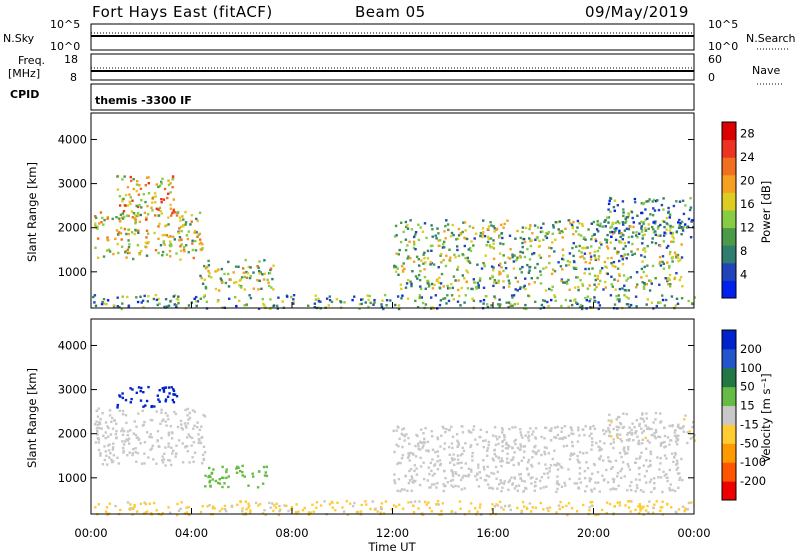 The image size is (800, 558). I want to click on noise-right-tick-top: 10^5, so click(723, 24).